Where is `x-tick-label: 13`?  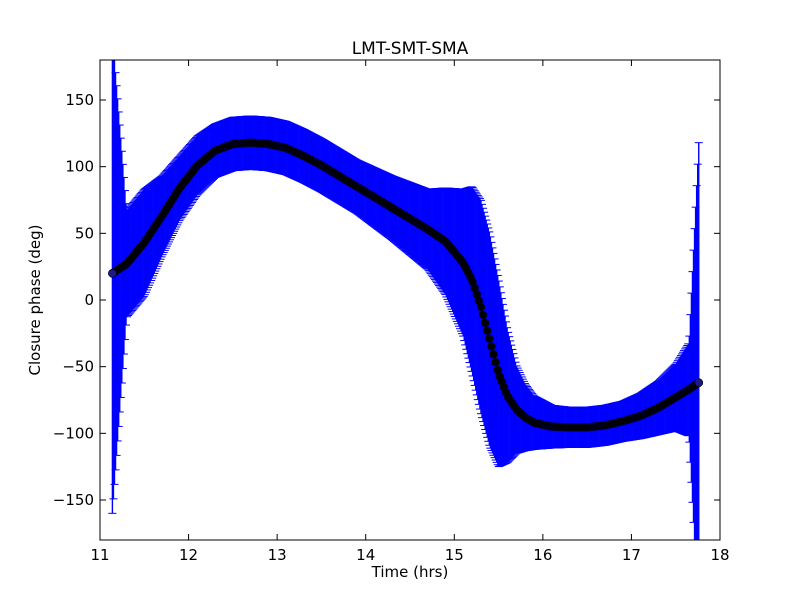 x-tick-label: 13 is located at coordinates (277, 555).